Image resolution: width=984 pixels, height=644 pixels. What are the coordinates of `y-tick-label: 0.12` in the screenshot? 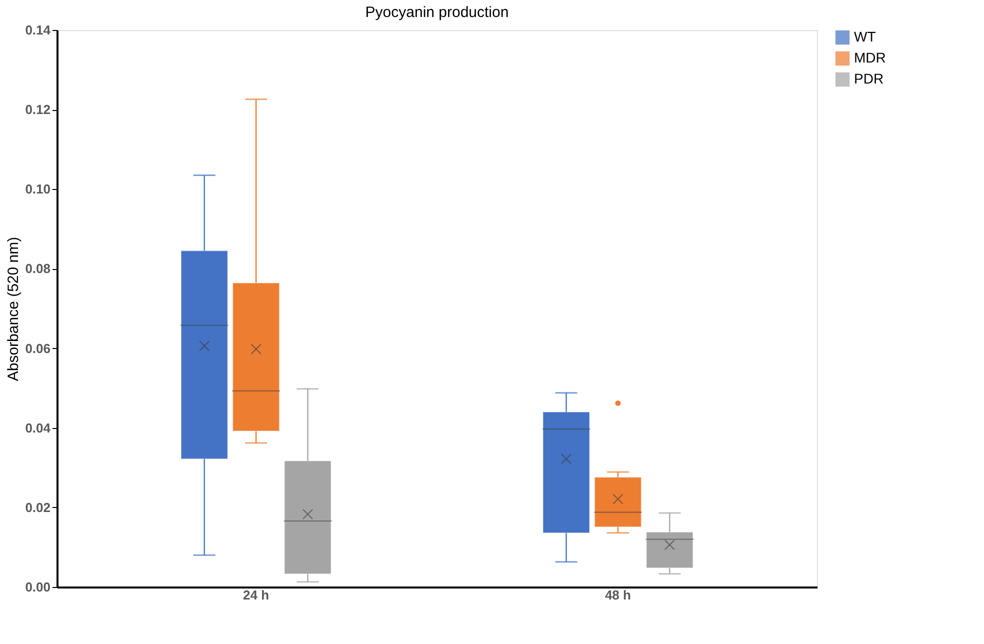 It's located at (37, 110).